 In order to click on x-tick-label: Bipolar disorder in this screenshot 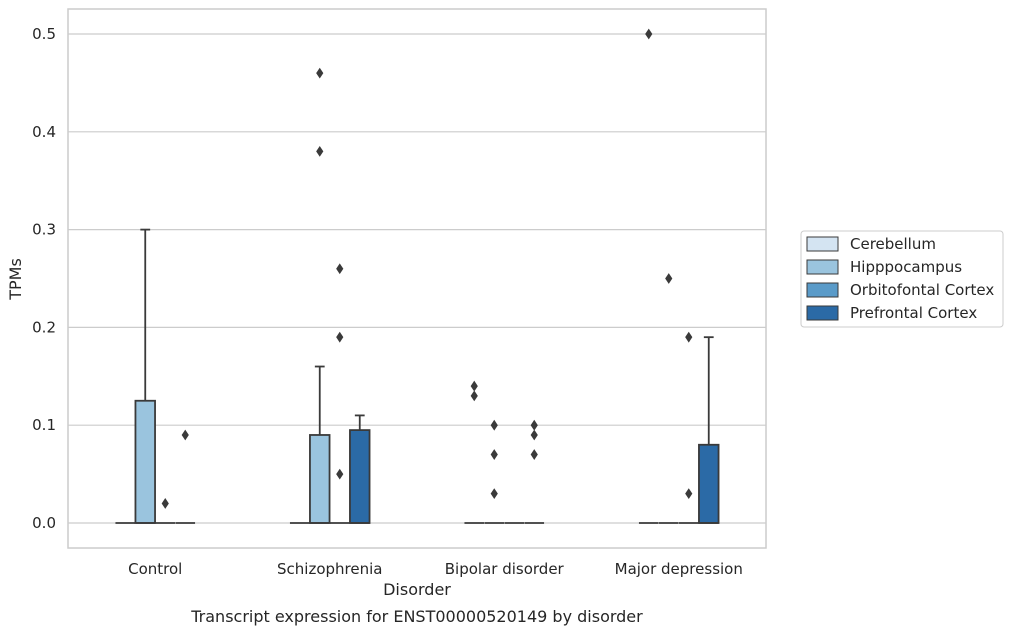, I will do `click(505, 569)`.